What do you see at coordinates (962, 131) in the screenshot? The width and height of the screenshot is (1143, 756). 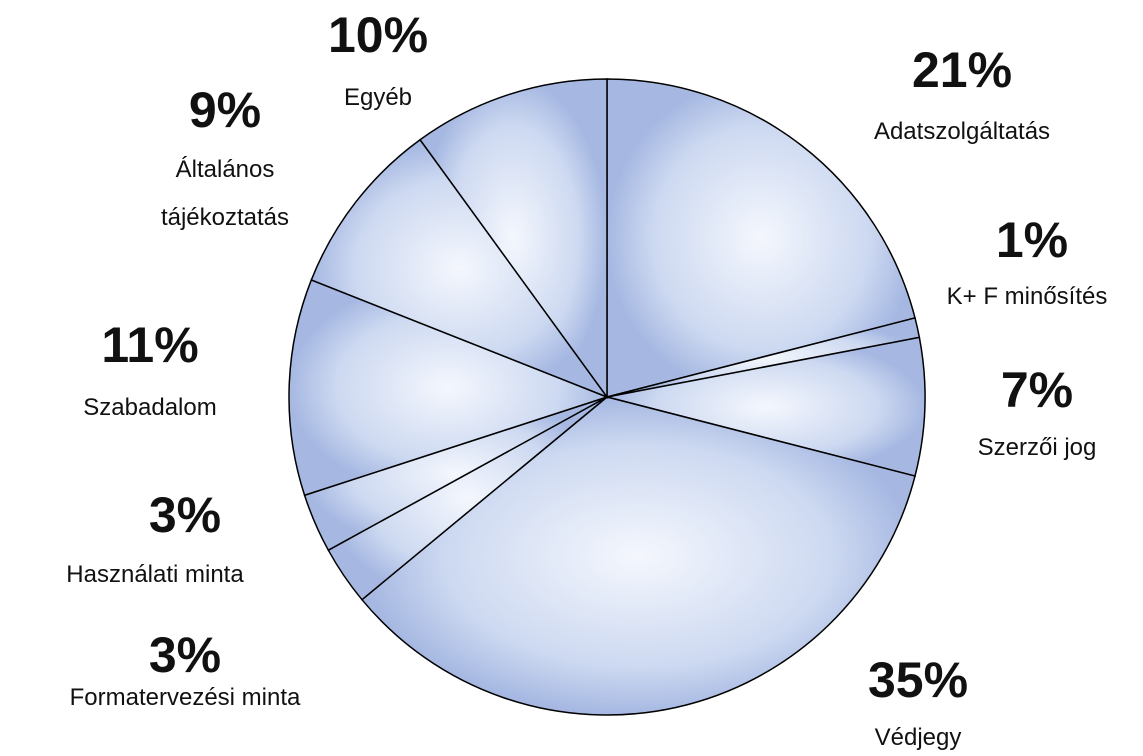 I see `category-label: Adatszolgáltatás` at bounding box center [962, 131].